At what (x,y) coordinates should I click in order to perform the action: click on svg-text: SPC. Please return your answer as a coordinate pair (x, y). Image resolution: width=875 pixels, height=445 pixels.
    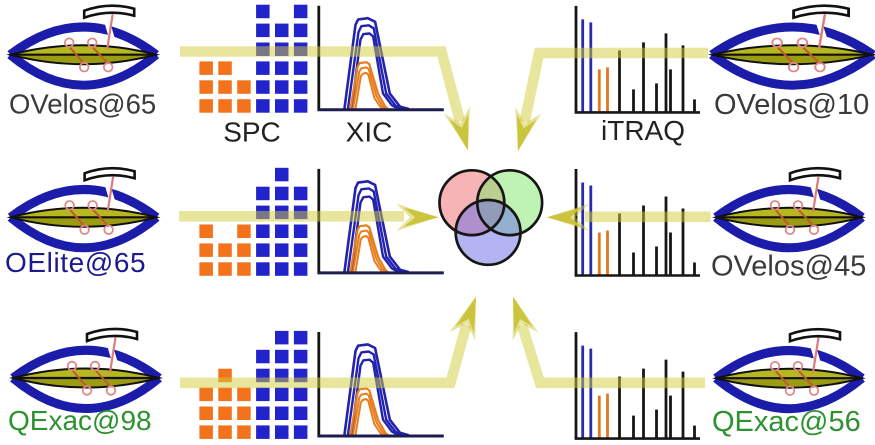
    Looking at the image, I should click on (252, 132).